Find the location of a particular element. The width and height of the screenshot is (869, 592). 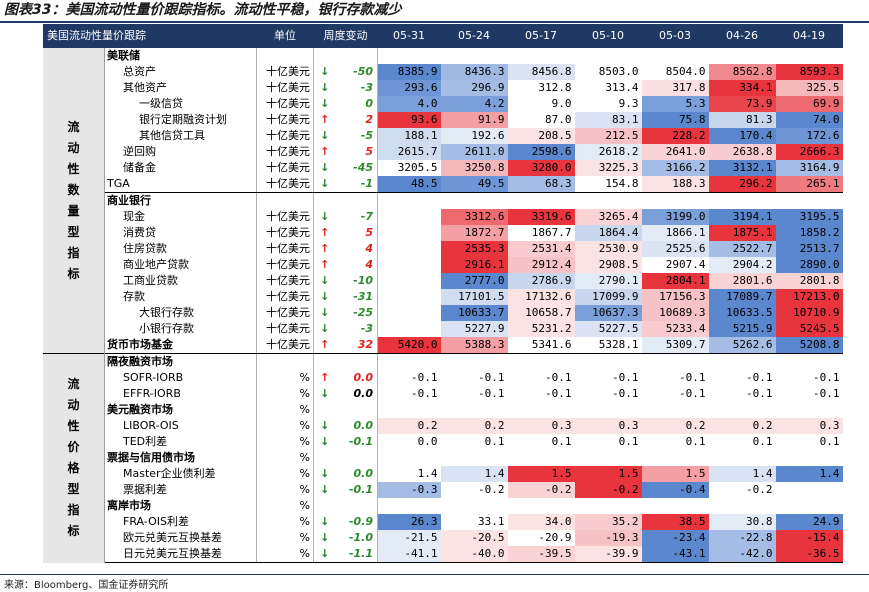

value-cell: 5233.4 is located at coordinates (675, 329).